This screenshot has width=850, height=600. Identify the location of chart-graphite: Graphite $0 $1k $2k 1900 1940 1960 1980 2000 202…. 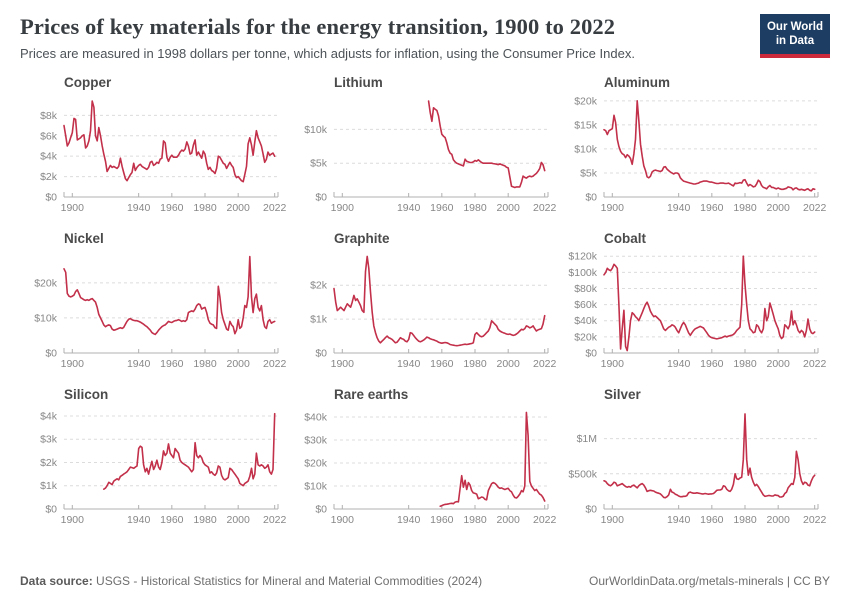
(425, 303).